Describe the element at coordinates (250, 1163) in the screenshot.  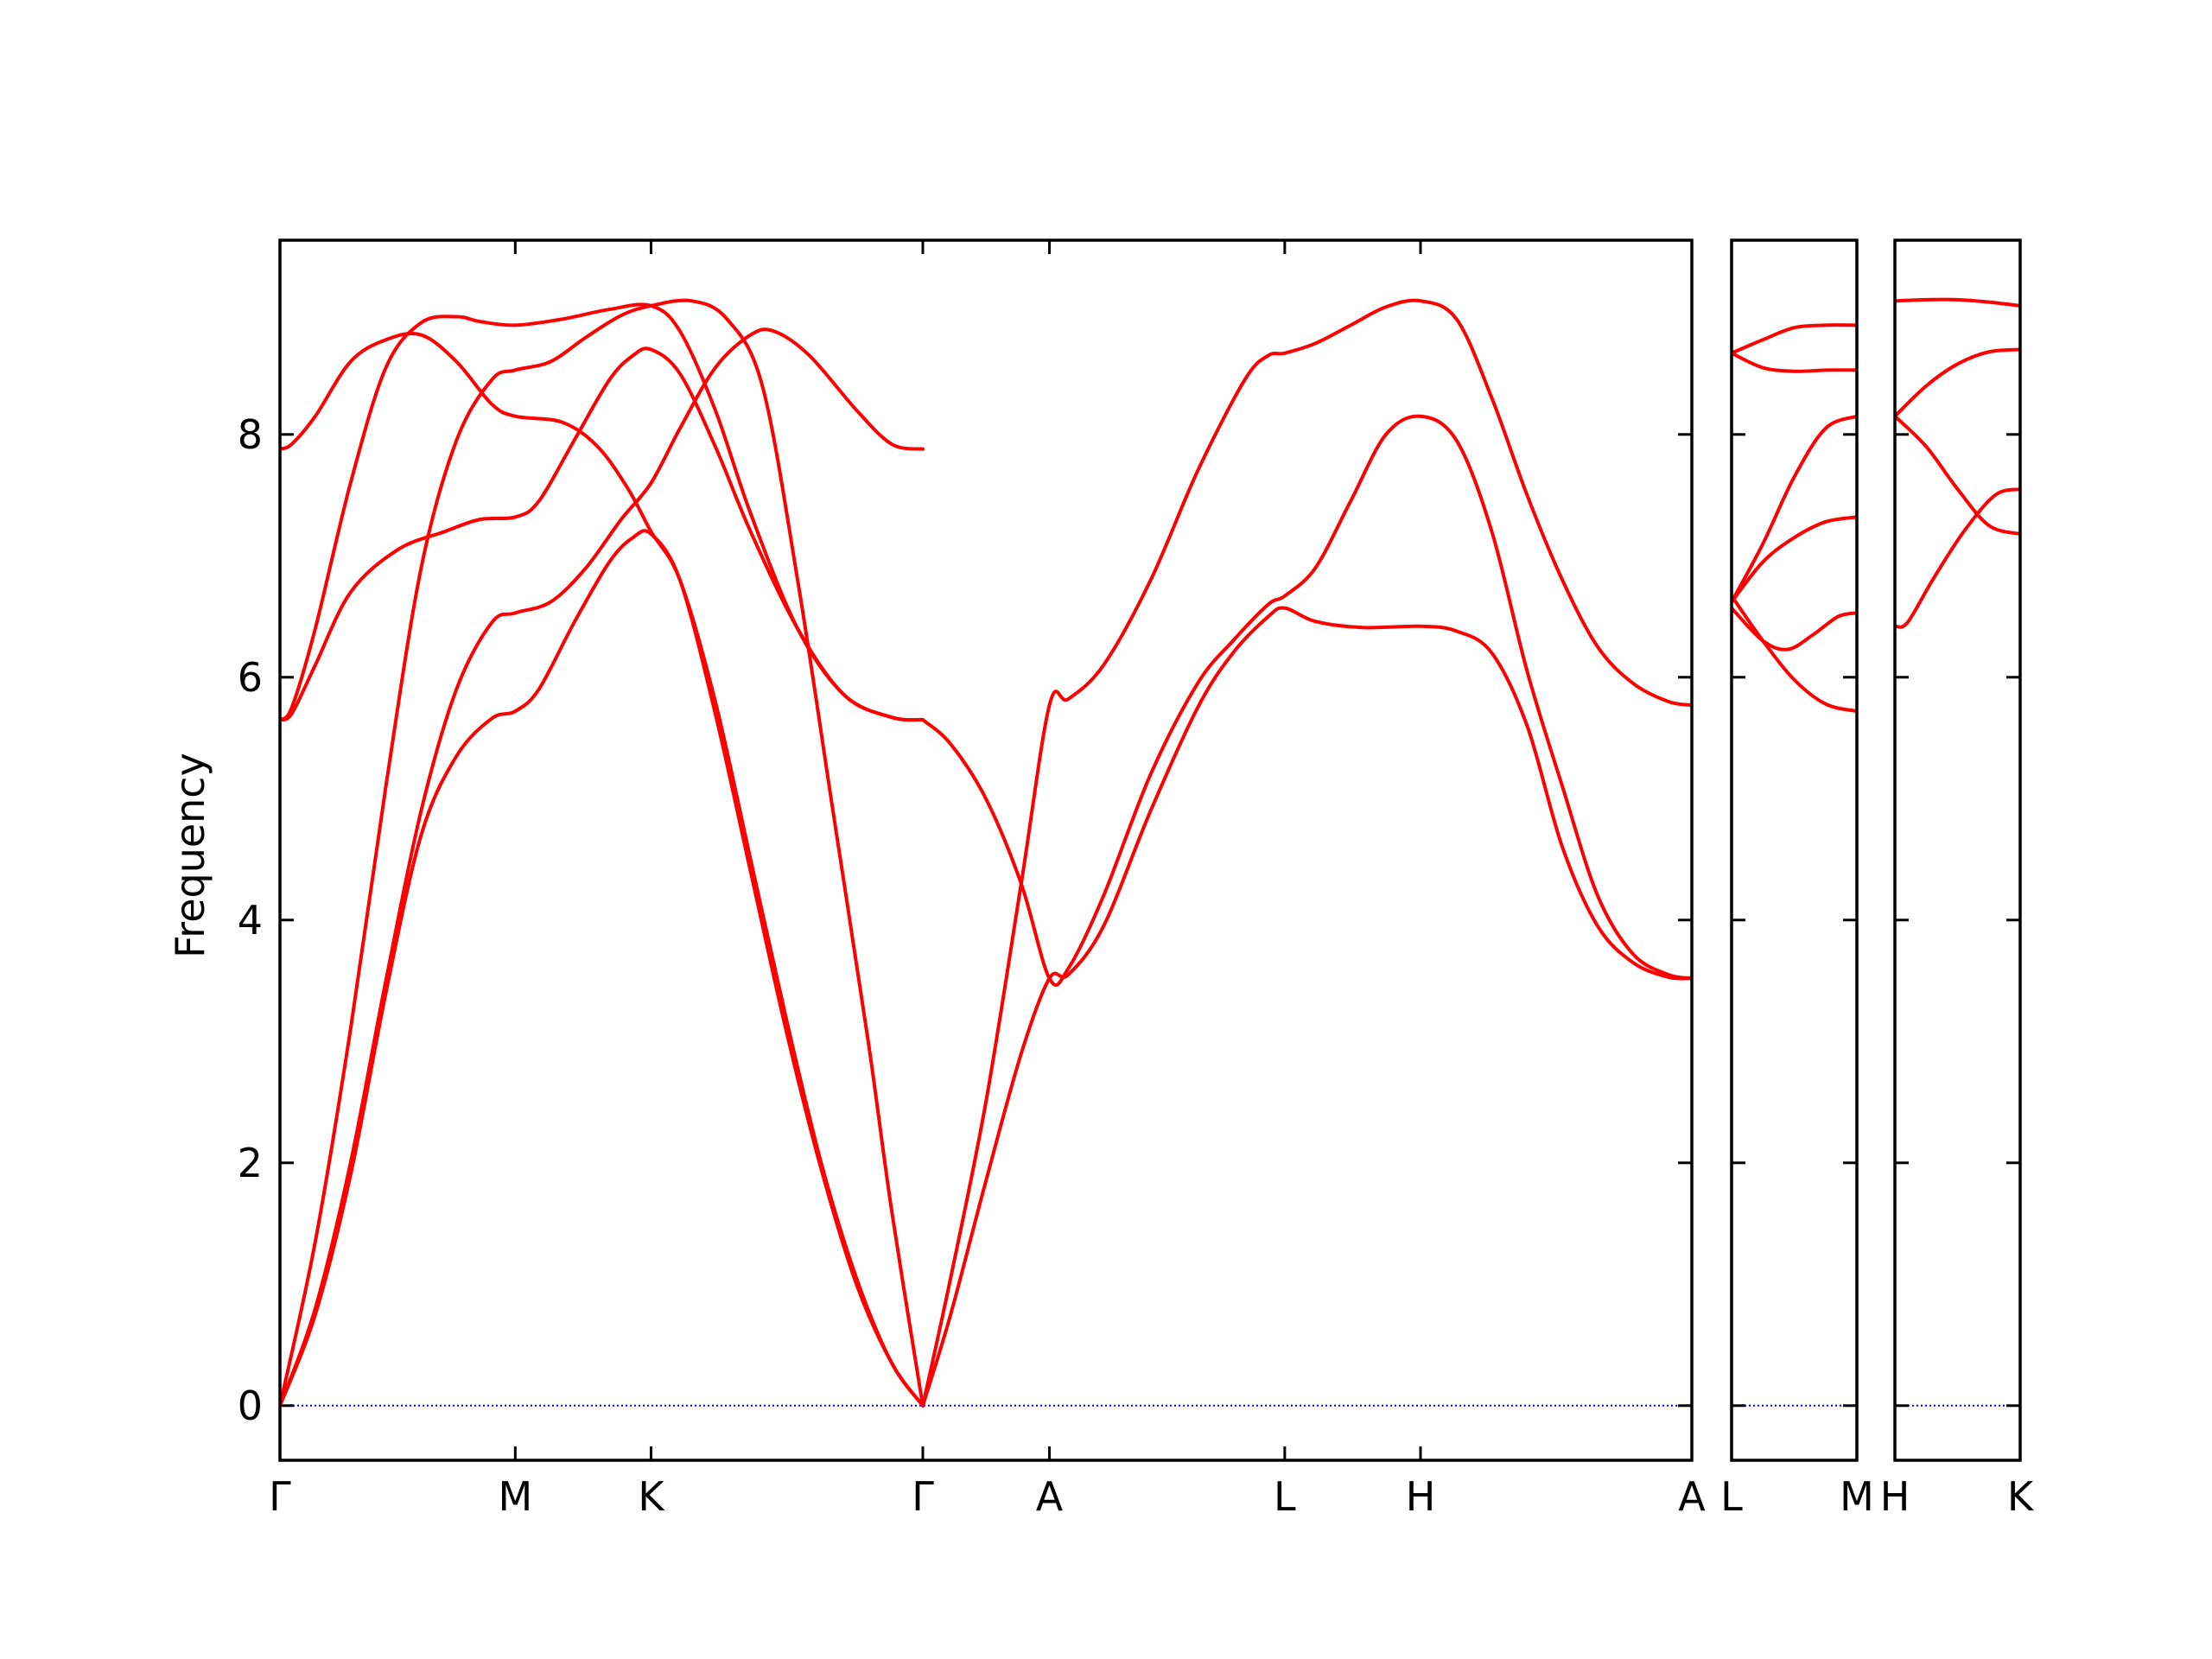
I see `y-tick-label: 2` at that location.